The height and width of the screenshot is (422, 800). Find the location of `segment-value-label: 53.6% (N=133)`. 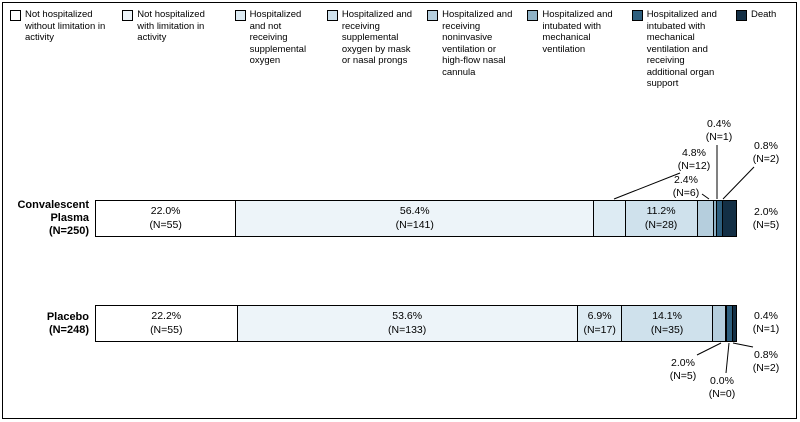

segment-value-label: 53.6% (N=133) is located at coordinates (407, 323).